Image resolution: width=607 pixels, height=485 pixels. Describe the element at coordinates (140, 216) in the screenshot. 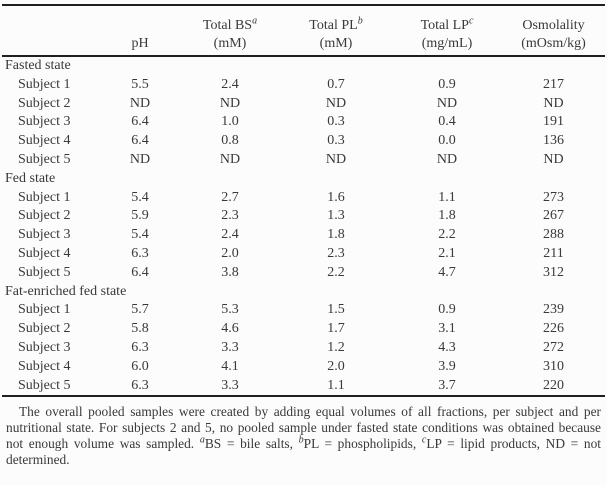

I see `ph-cell: 5.9` at that location.